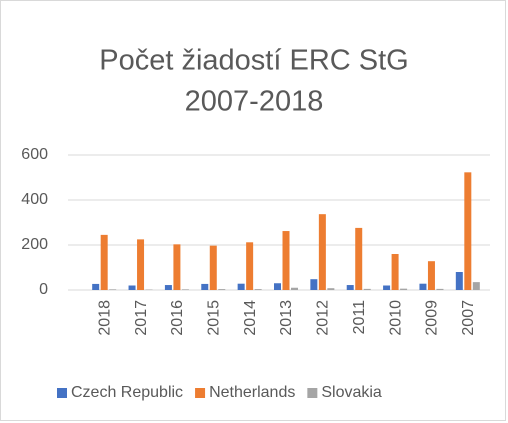 Image resolution: width=508 pixels, height=423 pixels. I want to click on x-tick-label: 2017, so click(141, 318).